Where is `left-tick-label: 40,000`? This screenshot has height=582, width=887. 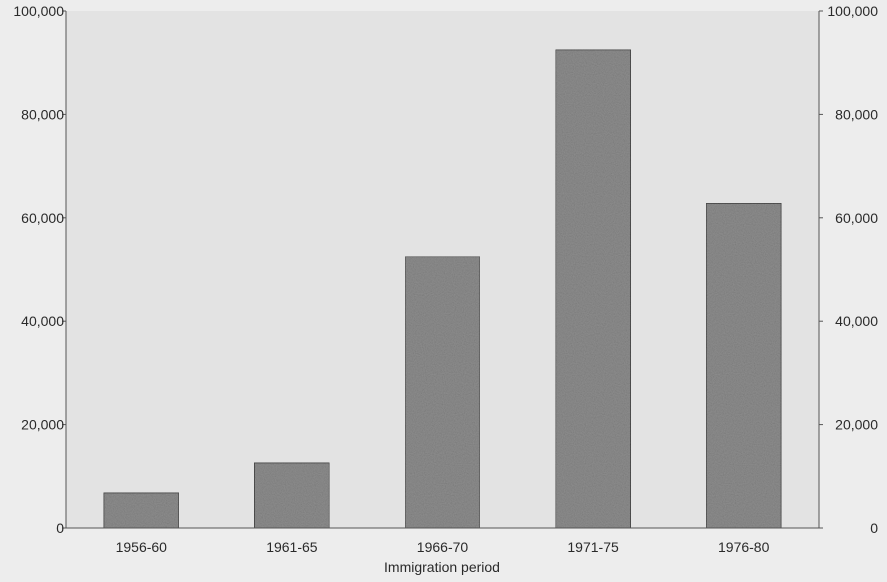 left-tick-label: 40,000 is located at coordinates (42, 321).